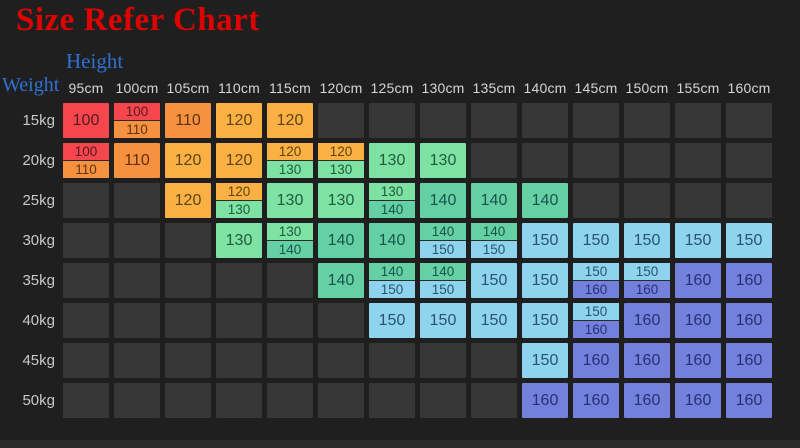 This screenshot has width=800, height=448. What do you see at coordinates (341, 160) in the screenshot?
I see `size-cell-split: 120 130` at bounding box center [341, 160].